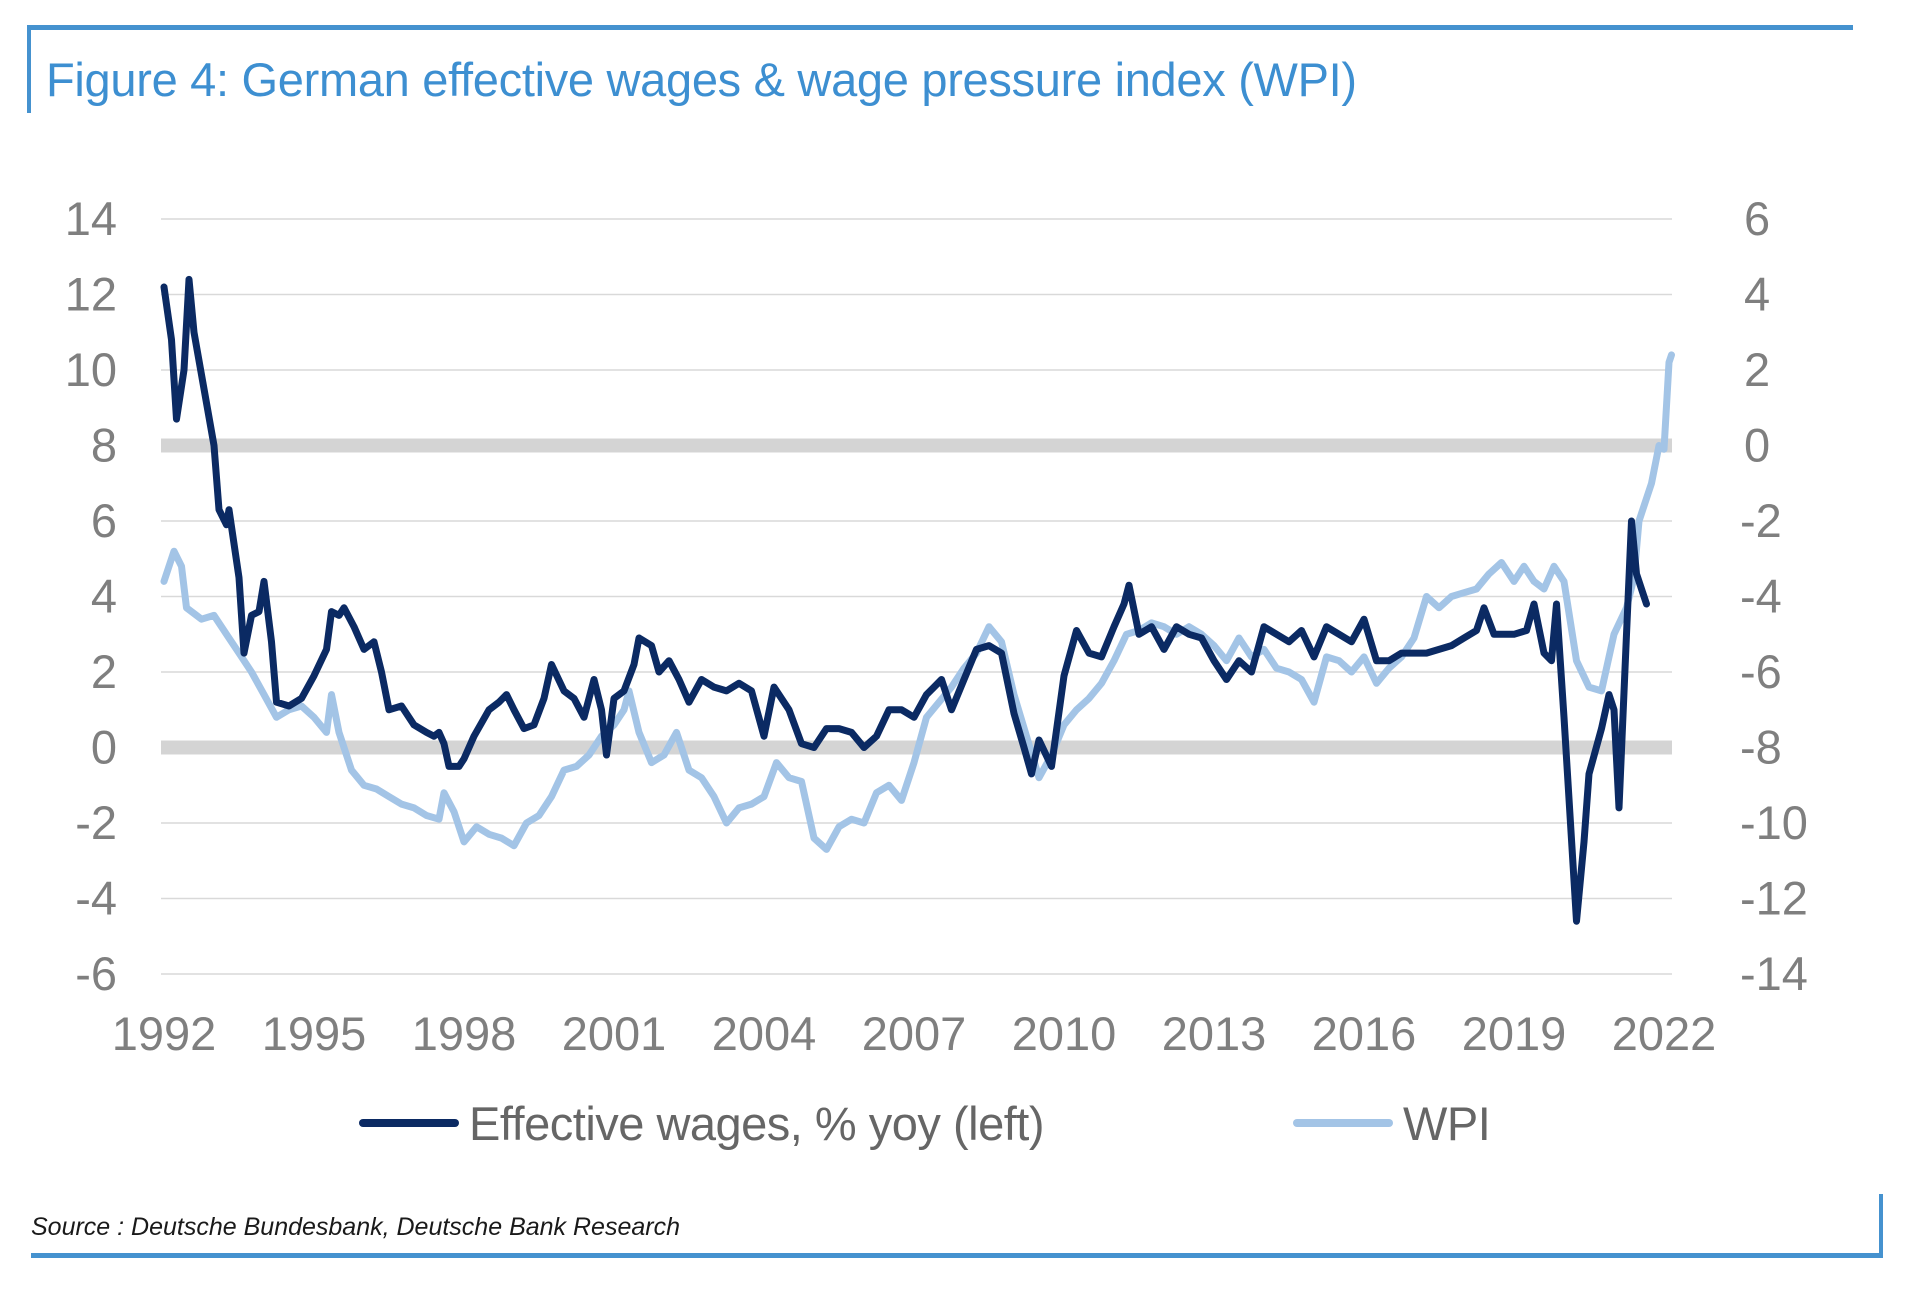 This screenshot has height=1292, width=1908. I want to click on y-axis-right: 6 4 2 0 -2 -4 -6 -8 -10 -12 -14, so click(1774, 596).